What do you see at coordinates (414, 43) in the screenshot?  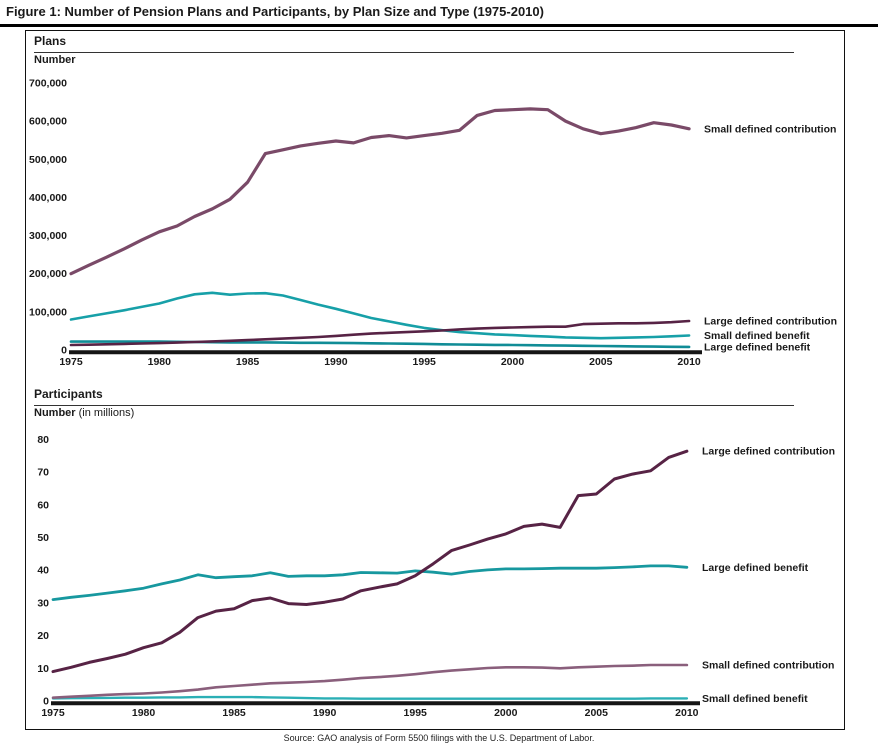 I see `section-header-plans: Plans` at bounding box center [414, 43].